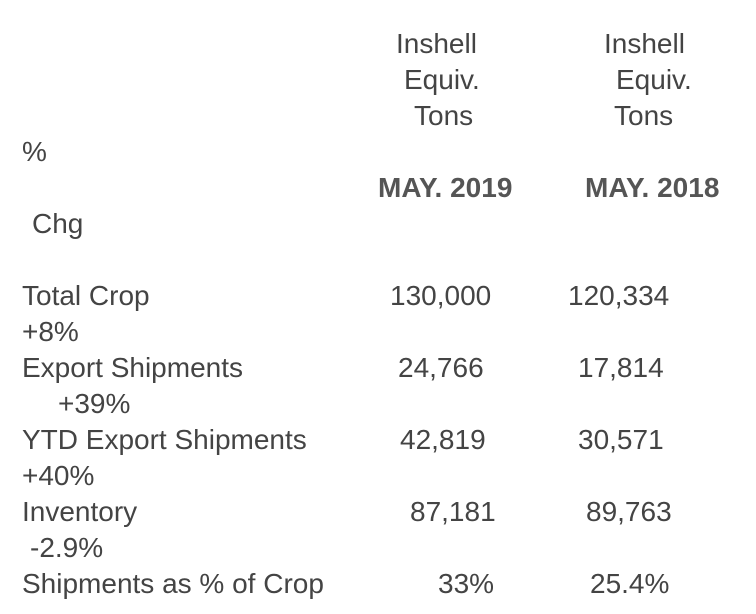  Describe the element at coordinates (173, 583) in the screenshot. I see `row-label-shipments-pct-crop: Shipments as % of Crop` at that location.